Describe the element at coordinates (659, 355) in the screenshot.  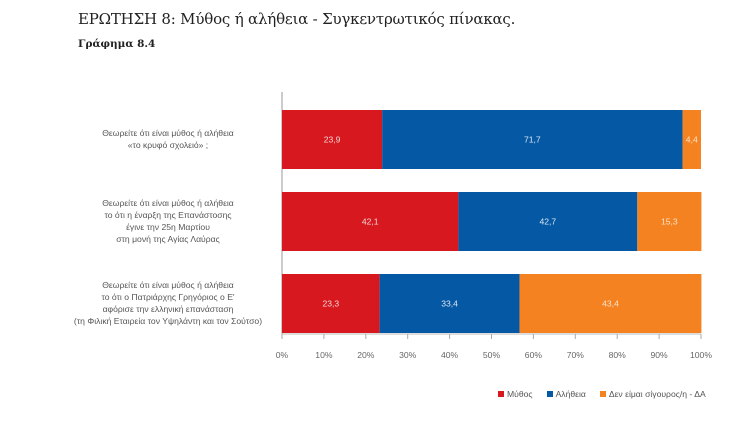
I see `x-tick-label: 90%` at that location.